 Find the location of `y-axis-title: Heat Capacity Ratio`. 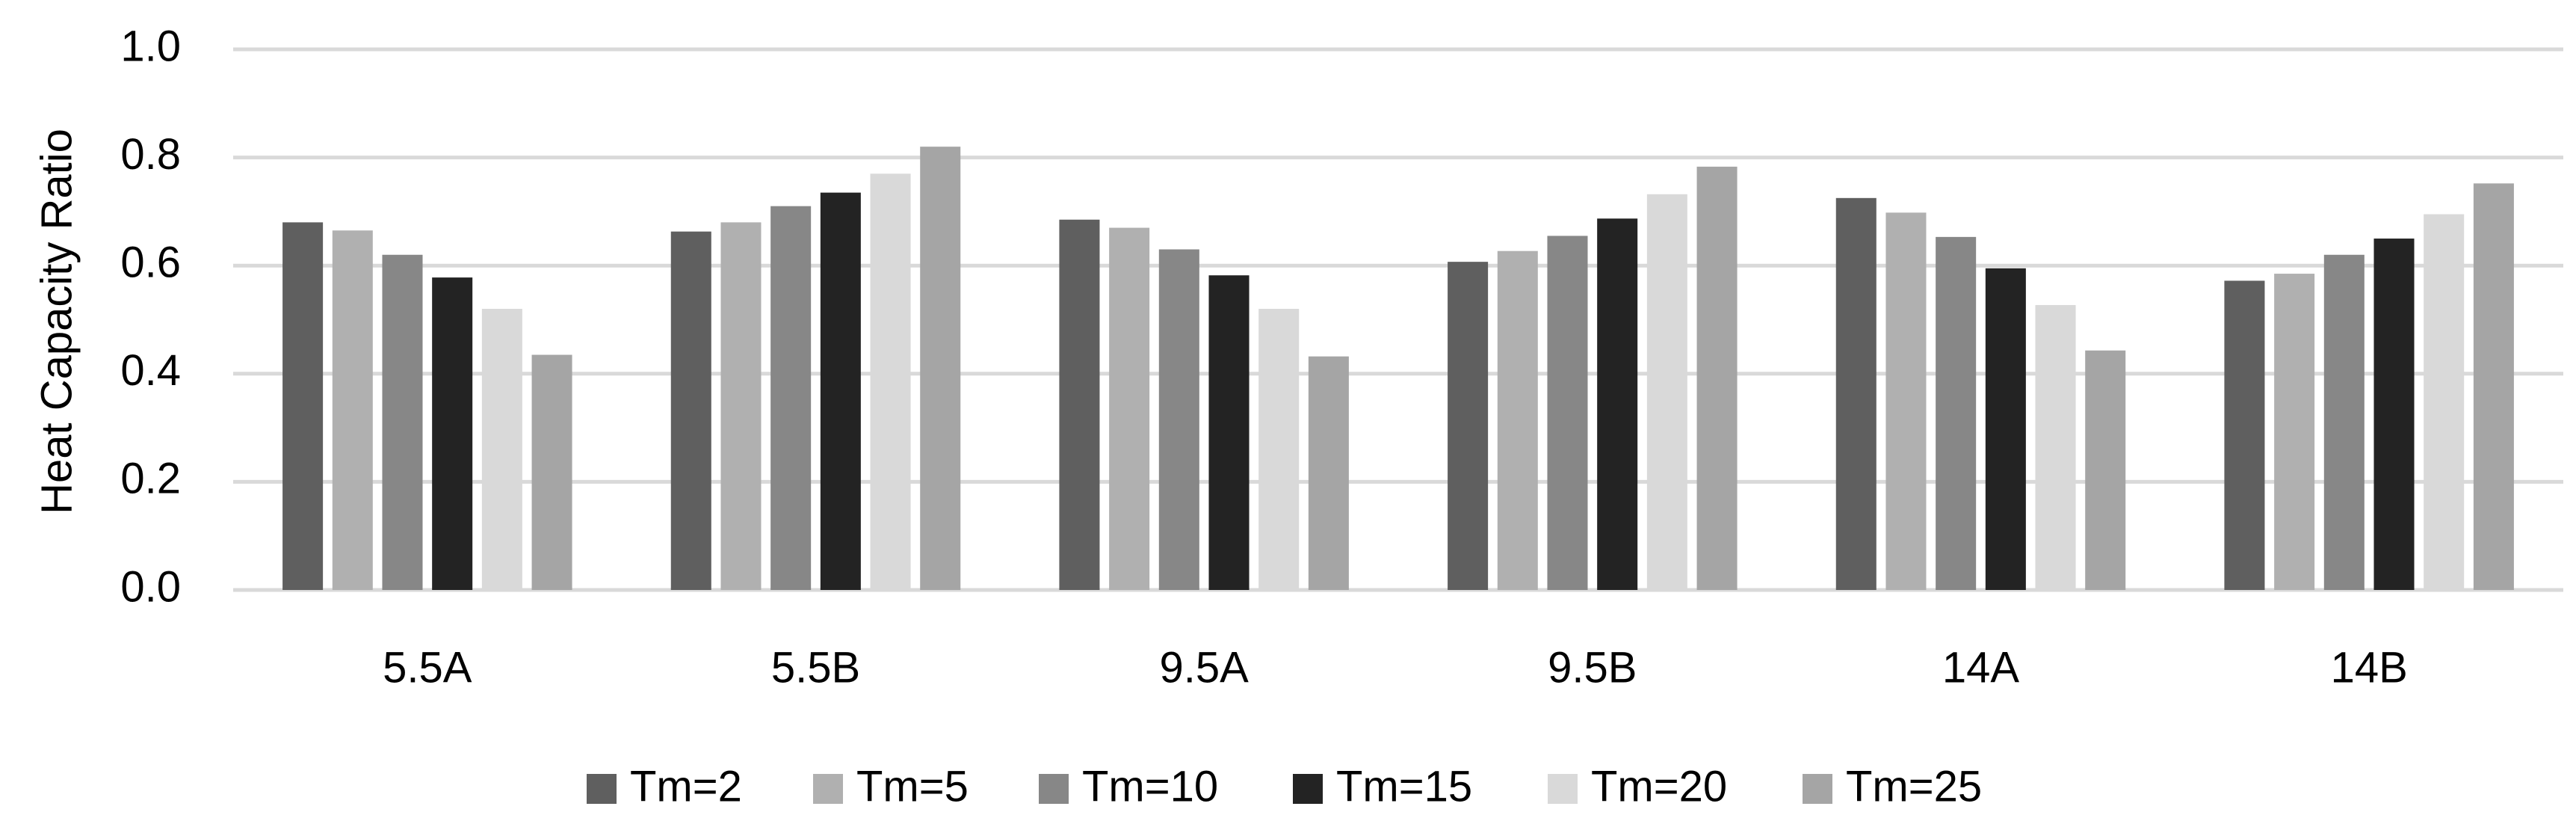

y-axis-title: Heat Capacity Ratio is located at coordinates (57, 321).